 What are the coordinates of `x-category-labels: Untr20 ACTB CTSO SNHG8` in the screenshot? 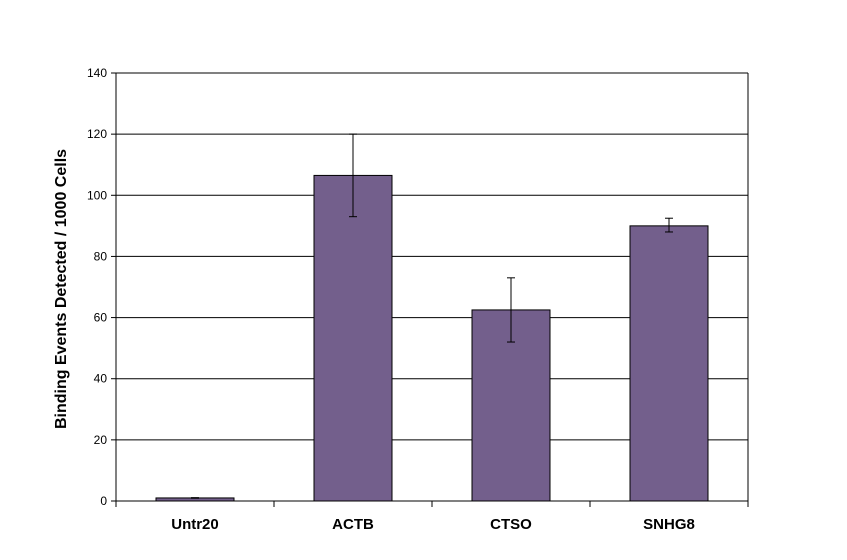 It's located at (433, 524).